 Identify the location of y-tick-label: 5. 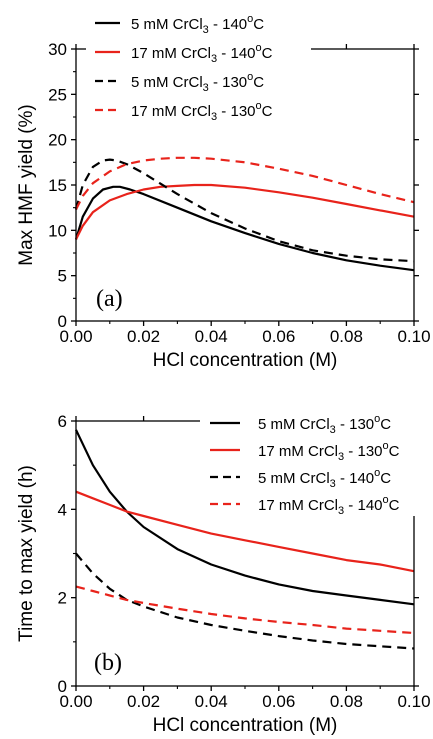
(62, 276).